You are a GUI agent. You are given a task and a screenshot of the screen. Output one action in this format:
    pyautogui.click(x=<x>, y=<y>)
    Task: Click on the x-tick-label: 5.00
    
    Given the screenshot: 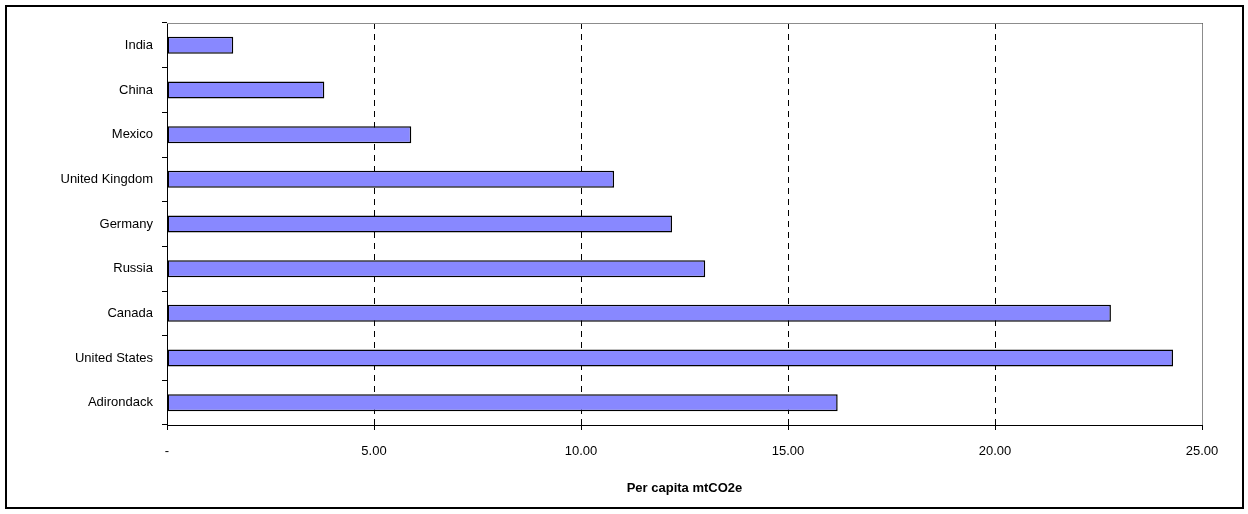 What is the action you would take?
    pyautogui.click(x=374, y=451)
    